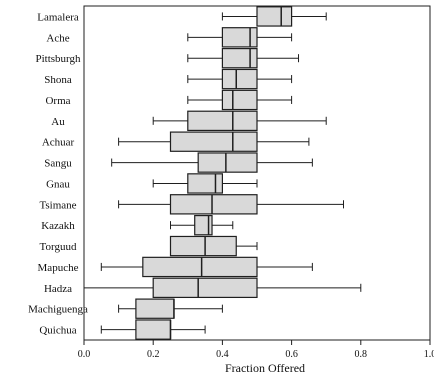  I want to click on category-label: Lamalera, so click(58, 17).